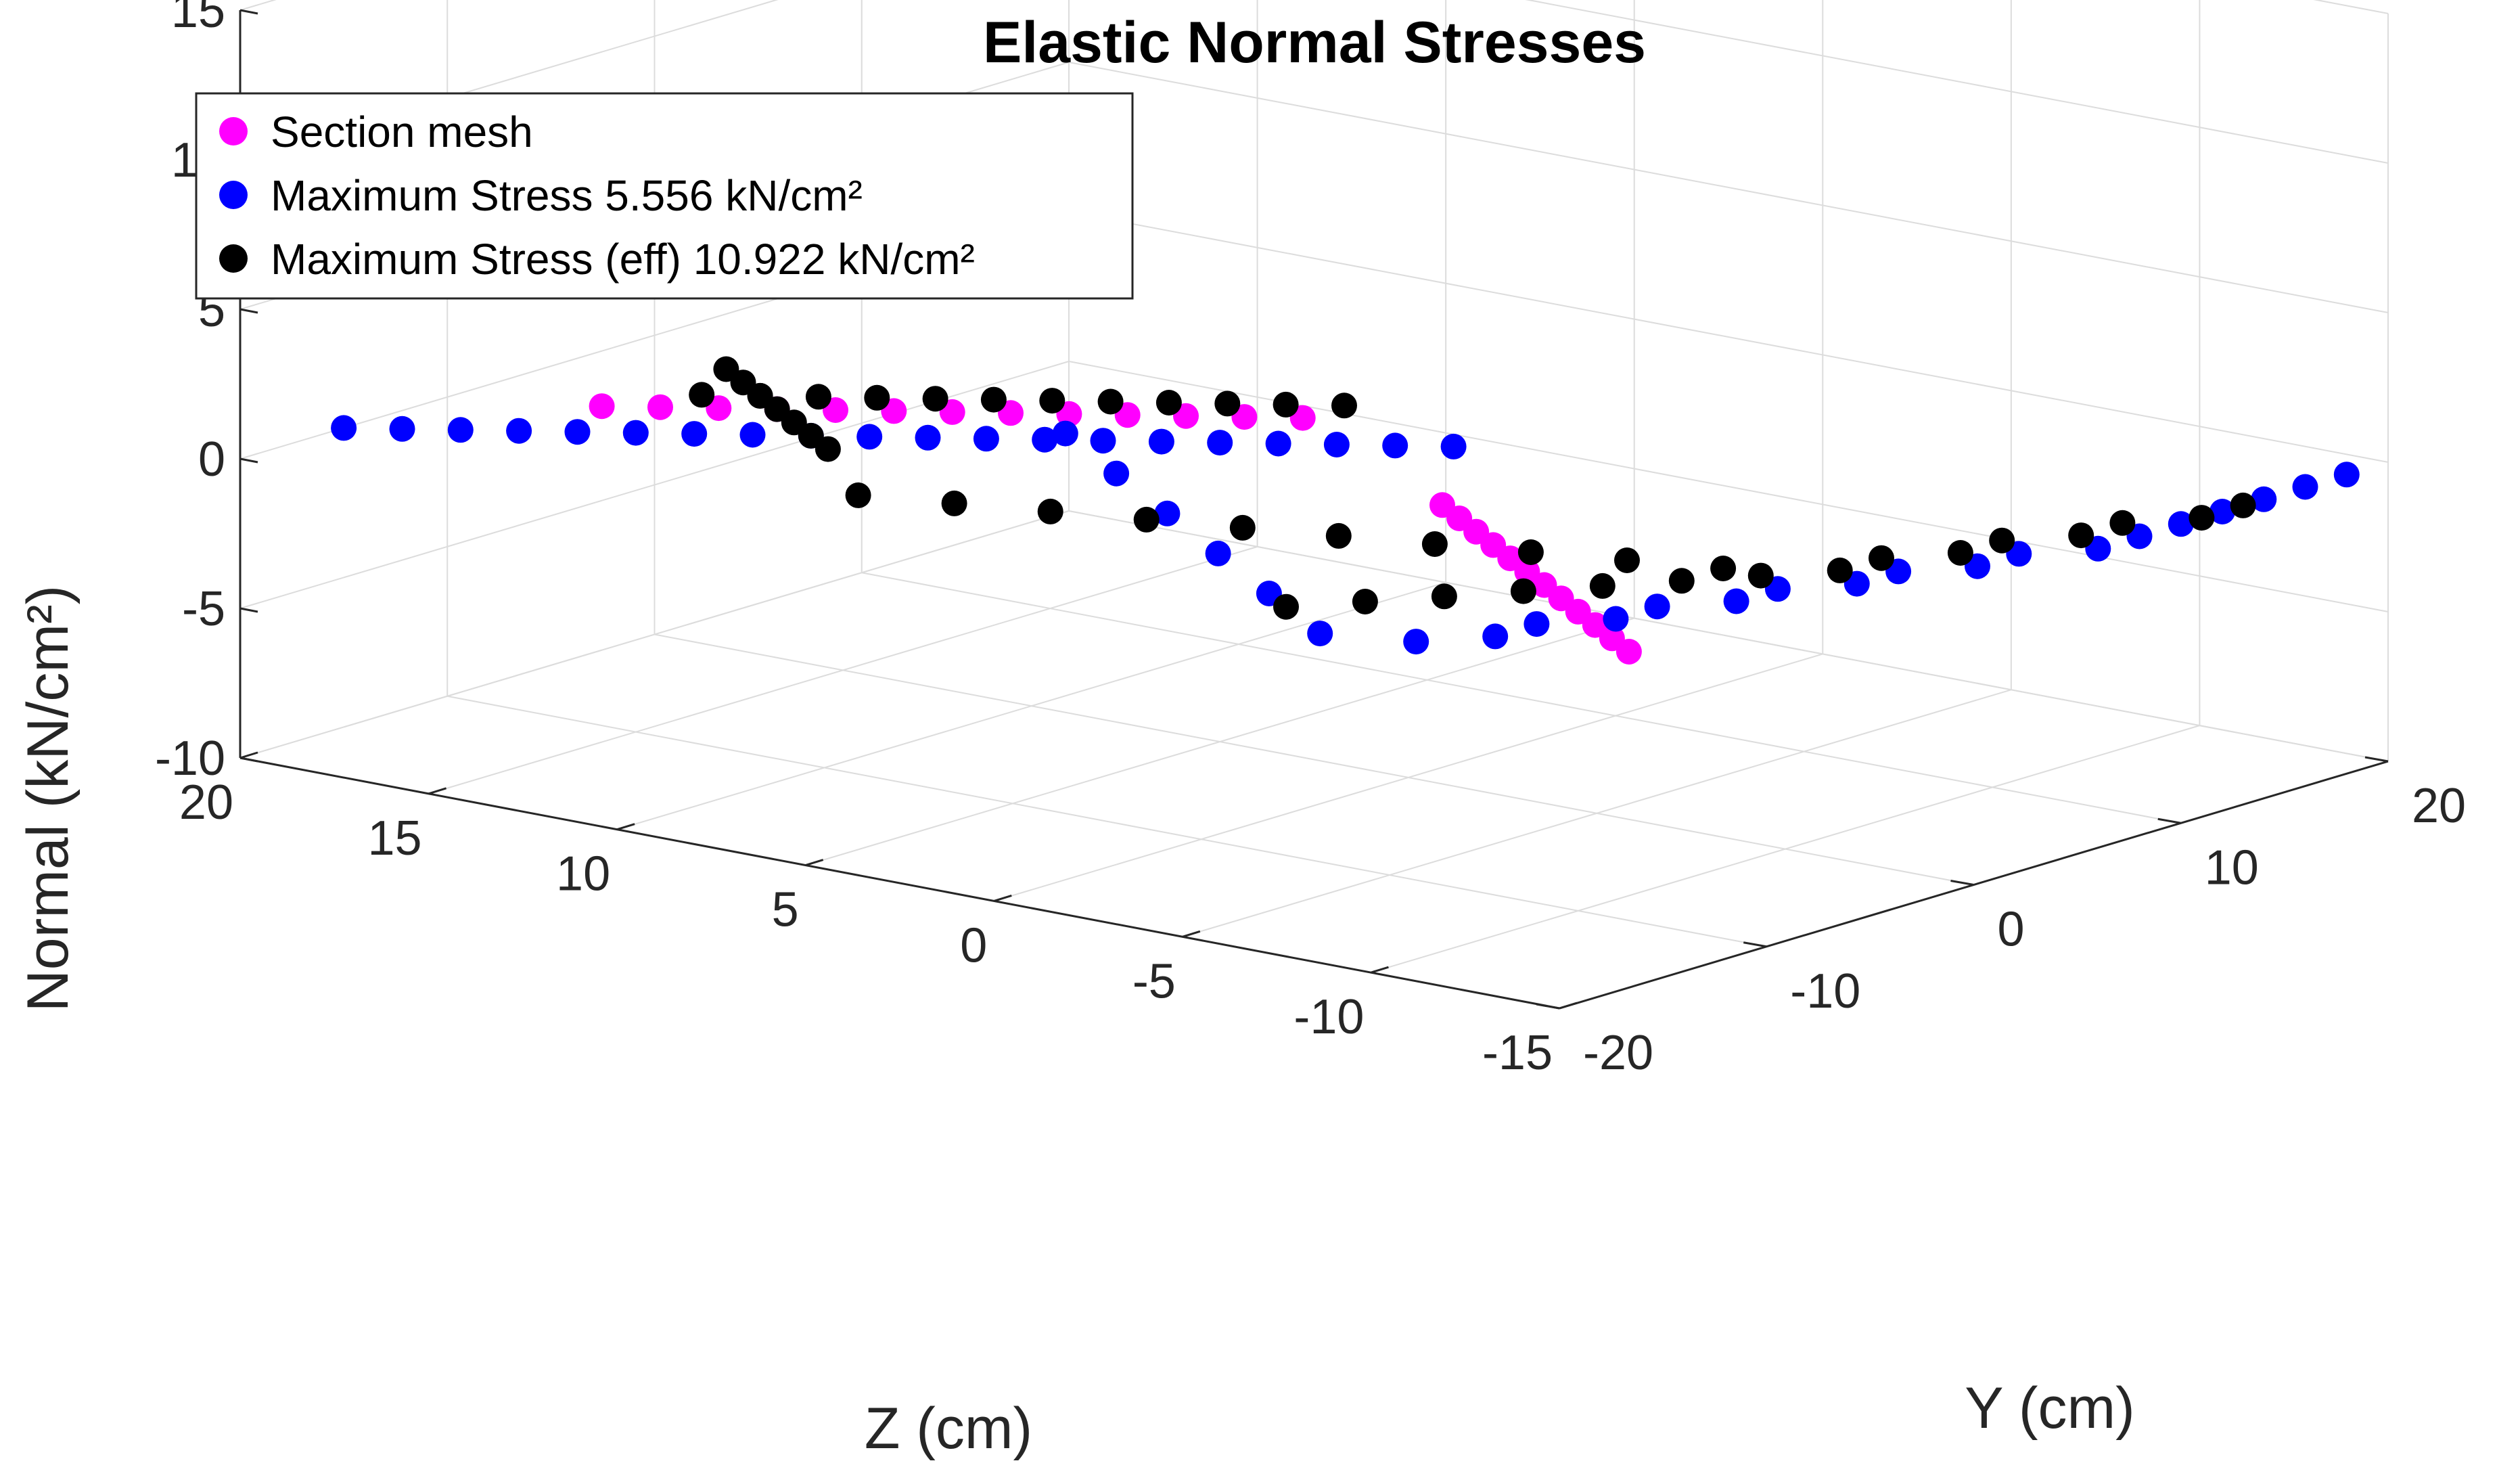  I want to click on y-axis-tick-label: -20, so click(1618, 1053).